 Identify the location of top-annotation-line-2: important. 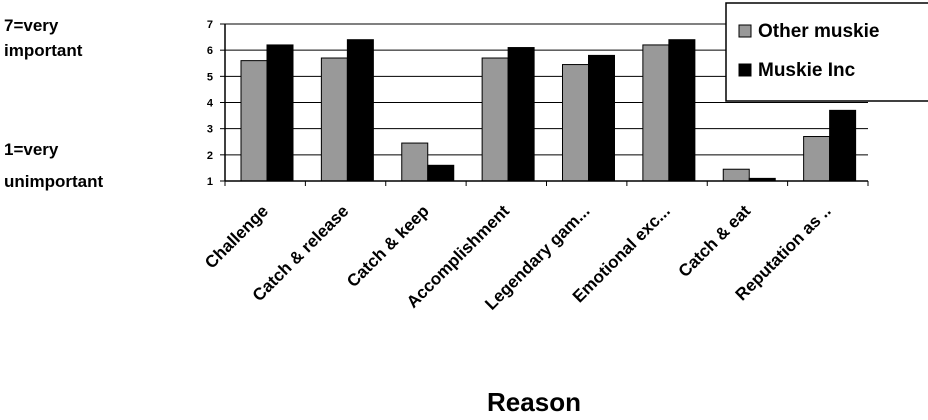
(43, 50).